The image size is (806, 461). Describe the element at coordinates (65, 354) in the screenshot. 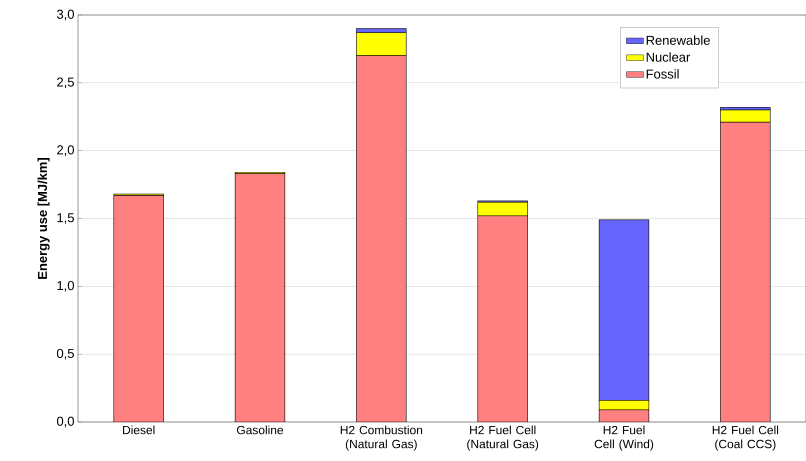

I see `y-tick-label: 0,5` at that location.